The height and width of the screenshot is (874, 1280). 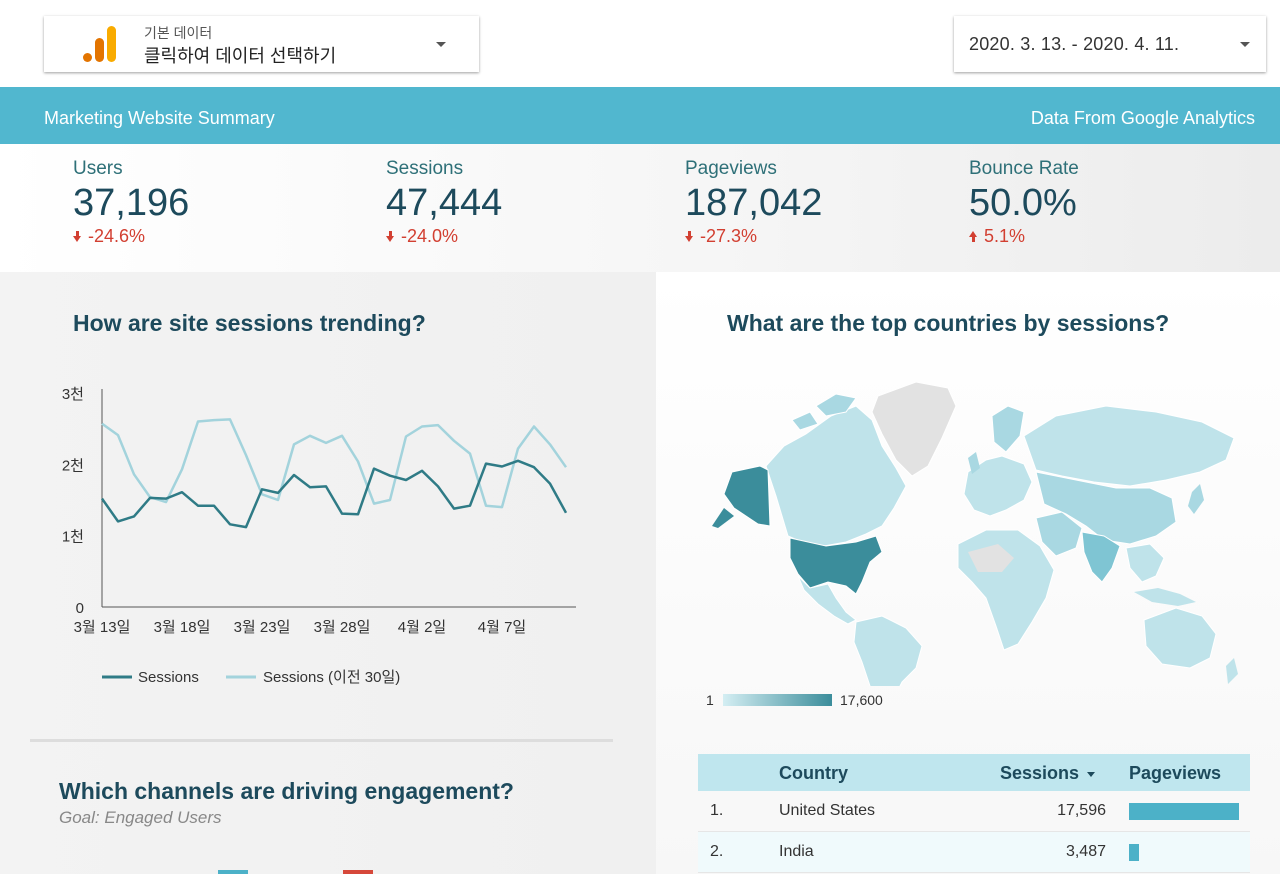 What do you see at coordinates (836, 565) in the screenshot?
I see `map-region-usa` at bounding box center [836, 565].